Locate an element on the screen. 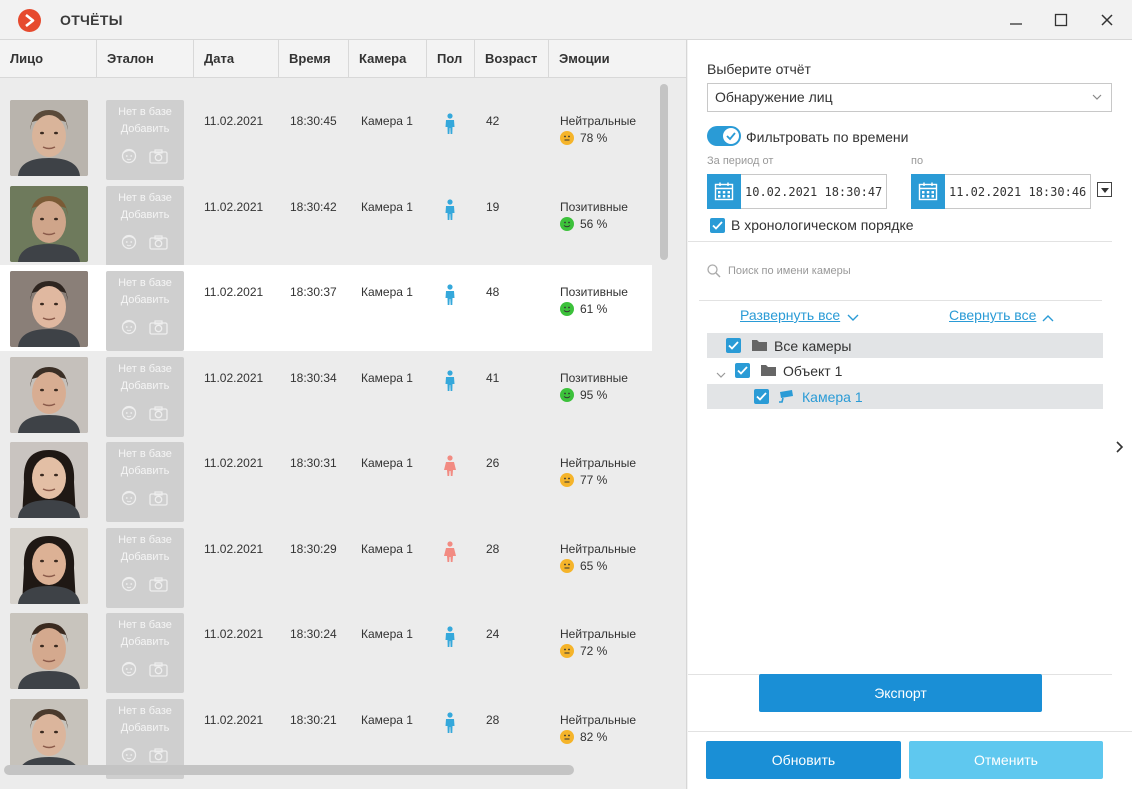 The image size is (1132, 789). emotion-confidence: 65 % is located at coordinates (583, 566).